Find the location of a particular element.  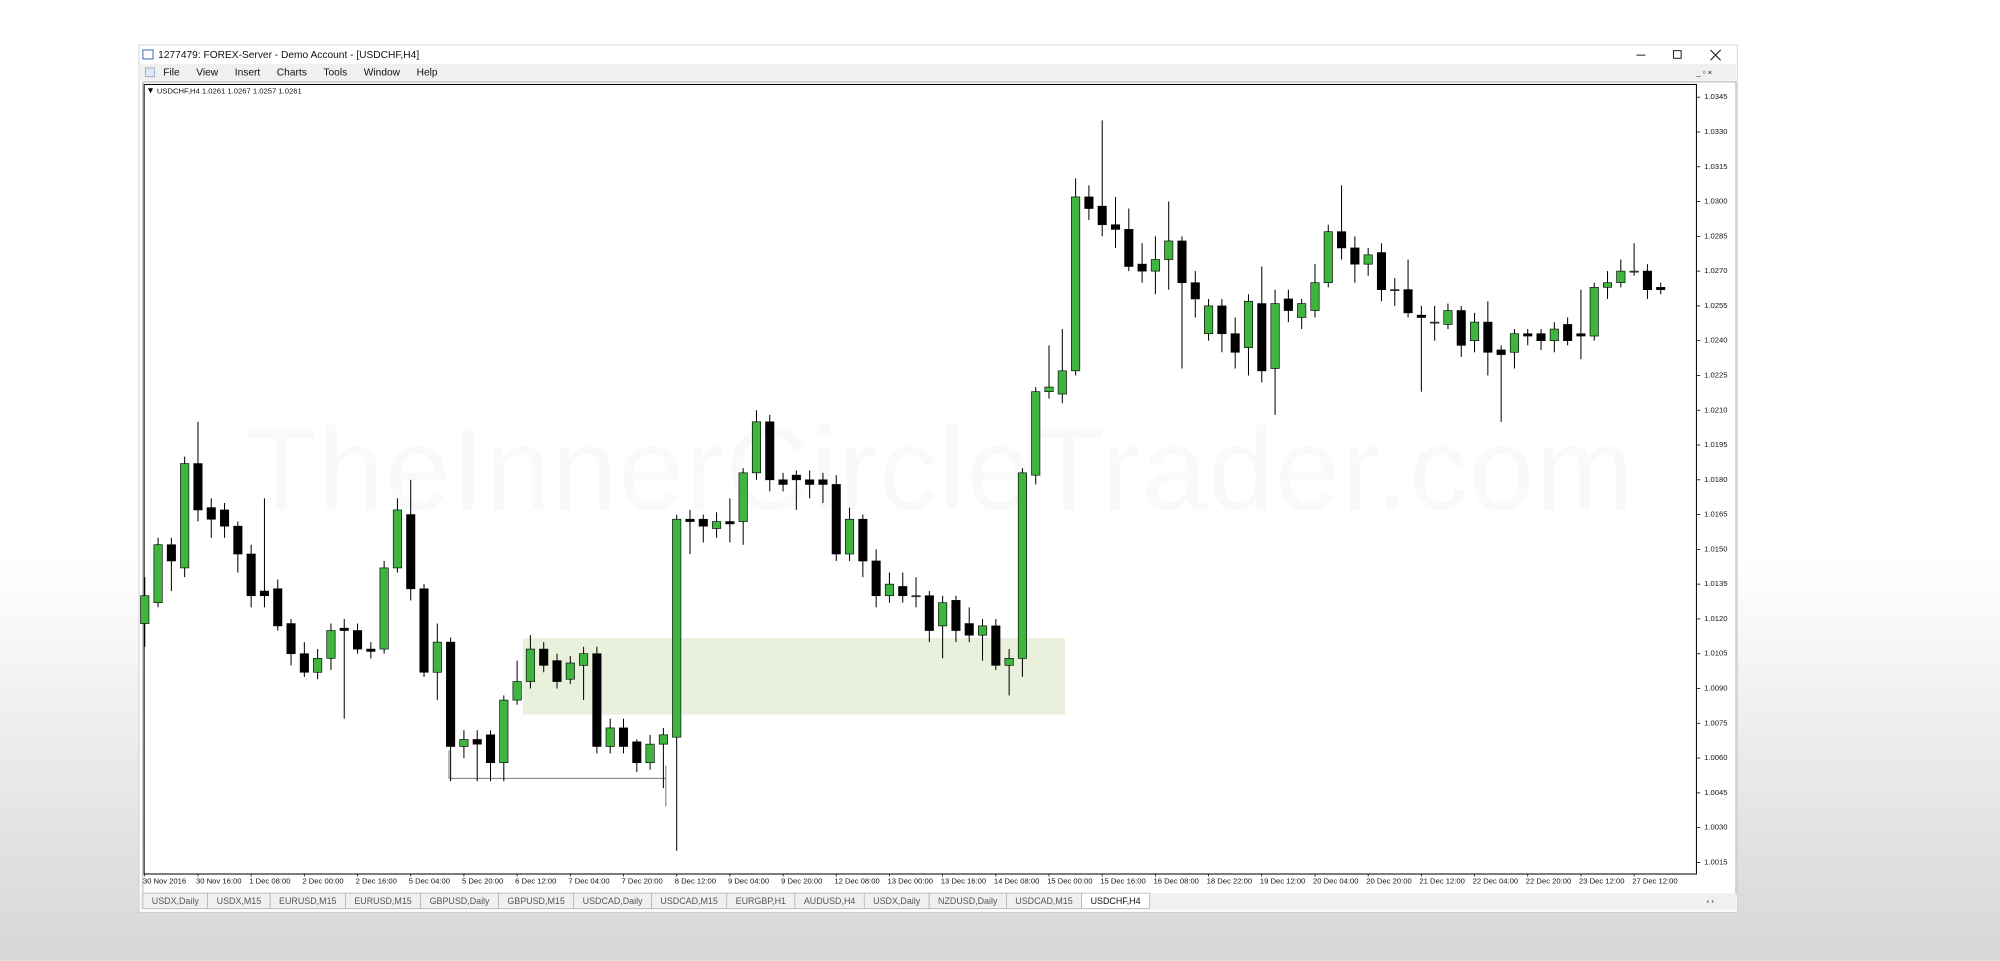

y-tick-label: 1.0180 is located at coordinates (1715, 479).